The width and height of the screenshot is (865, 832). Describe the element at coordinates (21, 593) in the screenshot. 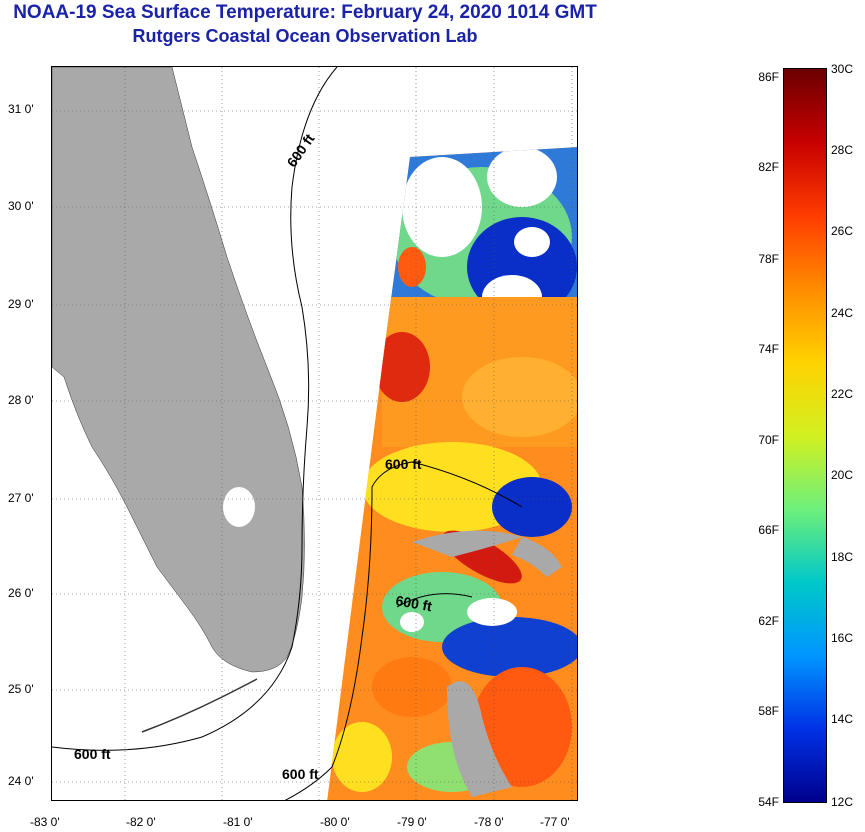

I see `lat-label: 26 0'` at that location.